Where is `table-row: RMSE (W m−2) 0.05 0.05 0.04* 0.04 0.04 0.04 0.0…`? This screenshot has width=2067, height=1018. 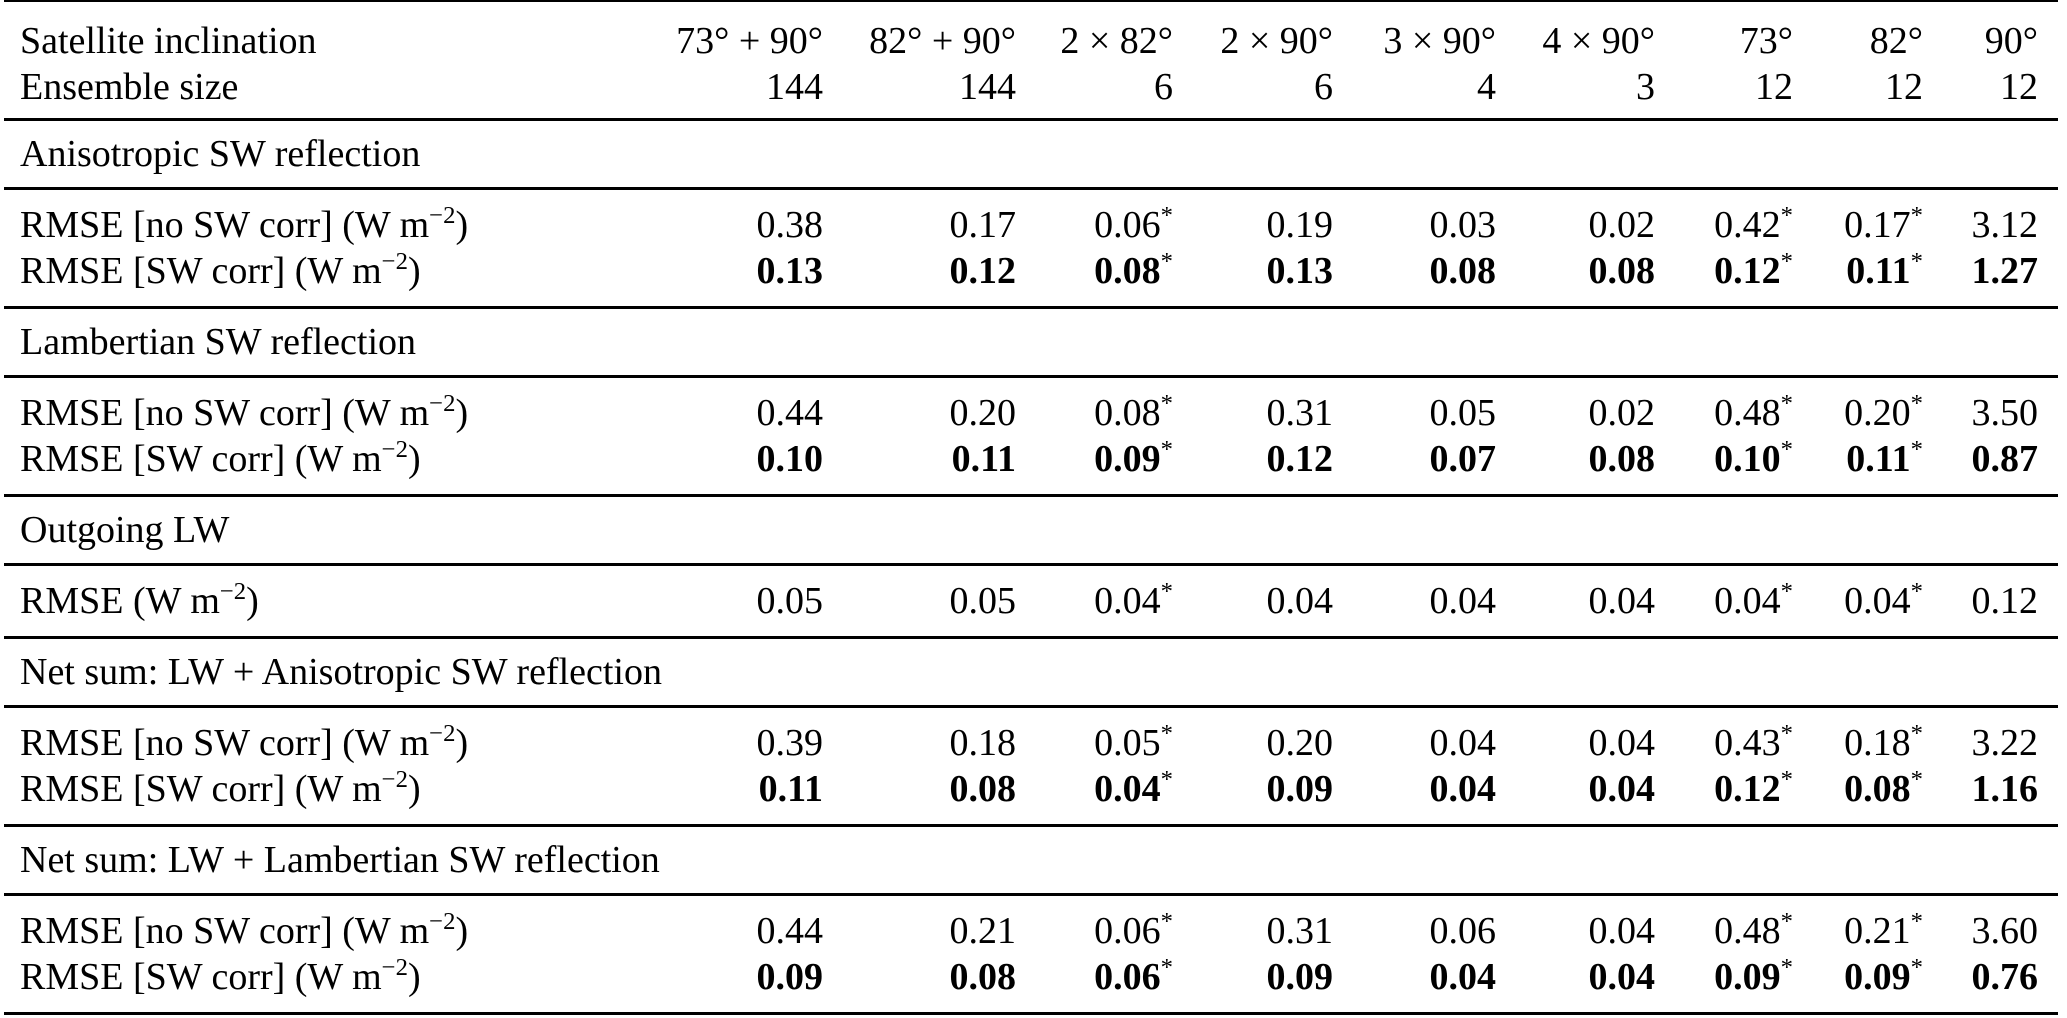 table-row: RMSE (W m−2) 0.05 0.05 0.04* 0.04 0.04 0.04 0.0… is located at coordinates (1031, 601).